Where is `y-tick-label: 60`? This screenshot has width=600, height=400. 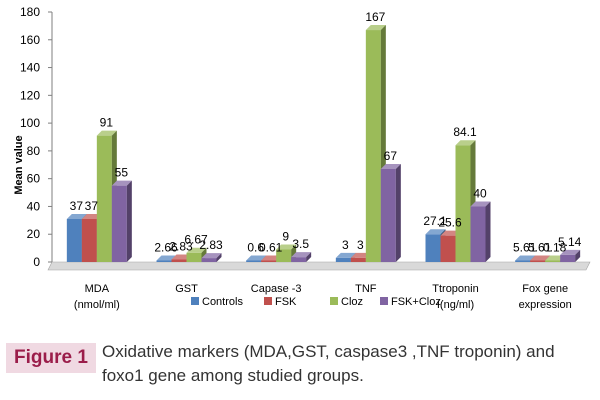 y-tick-label: 60 is located at coordinates (34, 179).